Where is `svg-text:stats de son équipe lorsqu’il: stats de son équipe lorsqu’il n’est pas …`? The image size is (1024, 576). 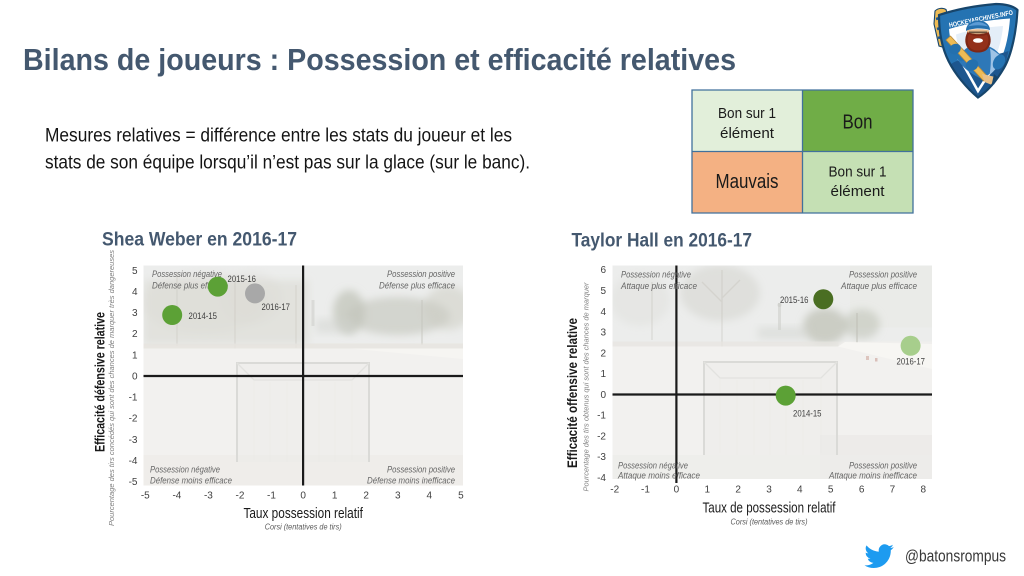
svg-text:stats de son équipe lorsqu’il: stats de son équipe lorsqu’il n’est pas … is located at coordinates (287, 163).